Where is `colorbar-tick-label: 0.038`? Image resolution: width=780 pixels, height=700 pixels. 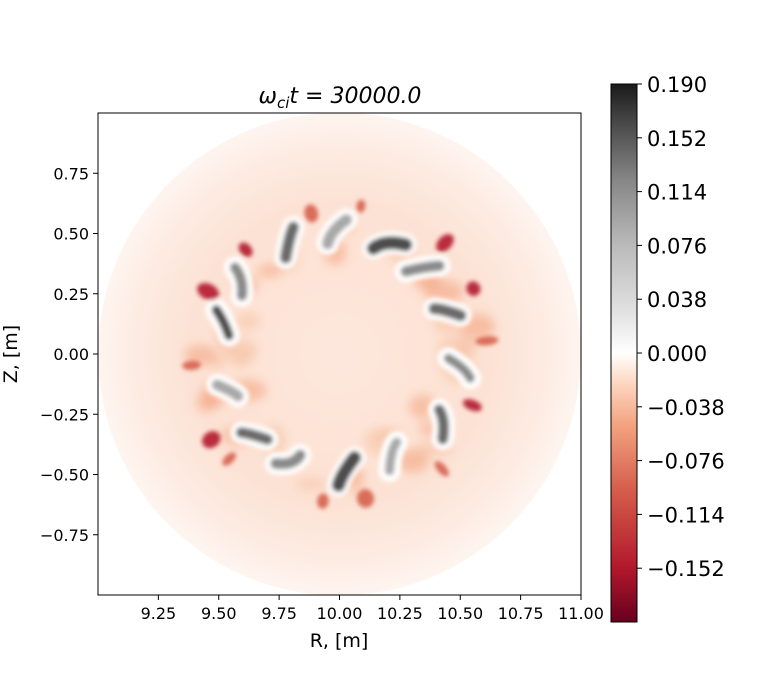 colorbar-tick-label: 0.038 is located at coordinates (677, 300).